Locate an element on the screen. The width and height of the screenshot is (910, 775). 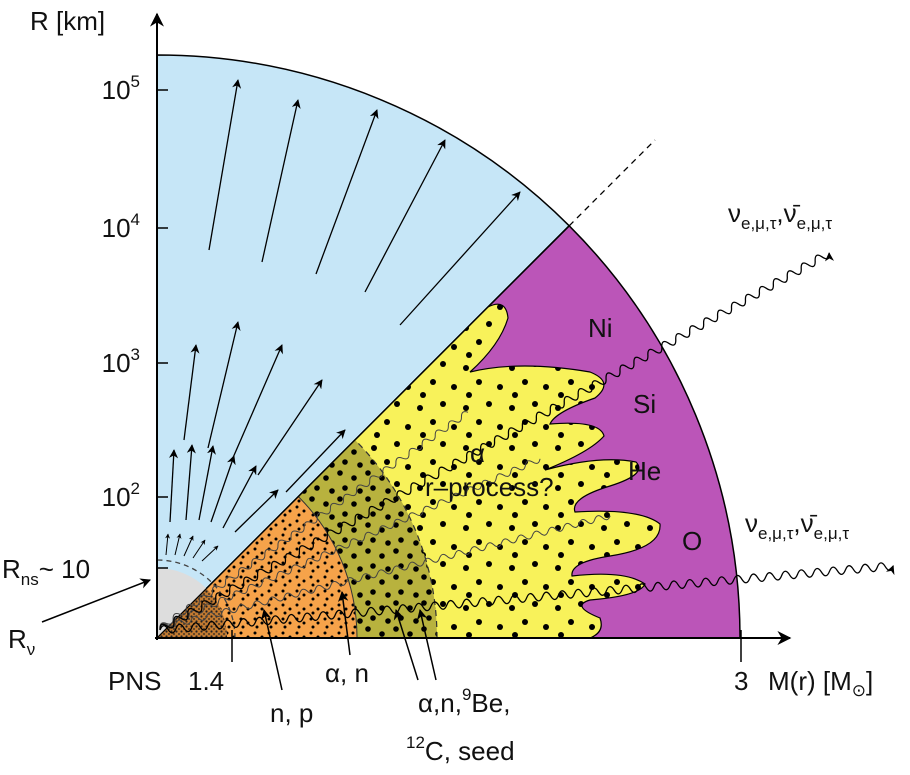
region-label: α is located at coordinates (477, 453).